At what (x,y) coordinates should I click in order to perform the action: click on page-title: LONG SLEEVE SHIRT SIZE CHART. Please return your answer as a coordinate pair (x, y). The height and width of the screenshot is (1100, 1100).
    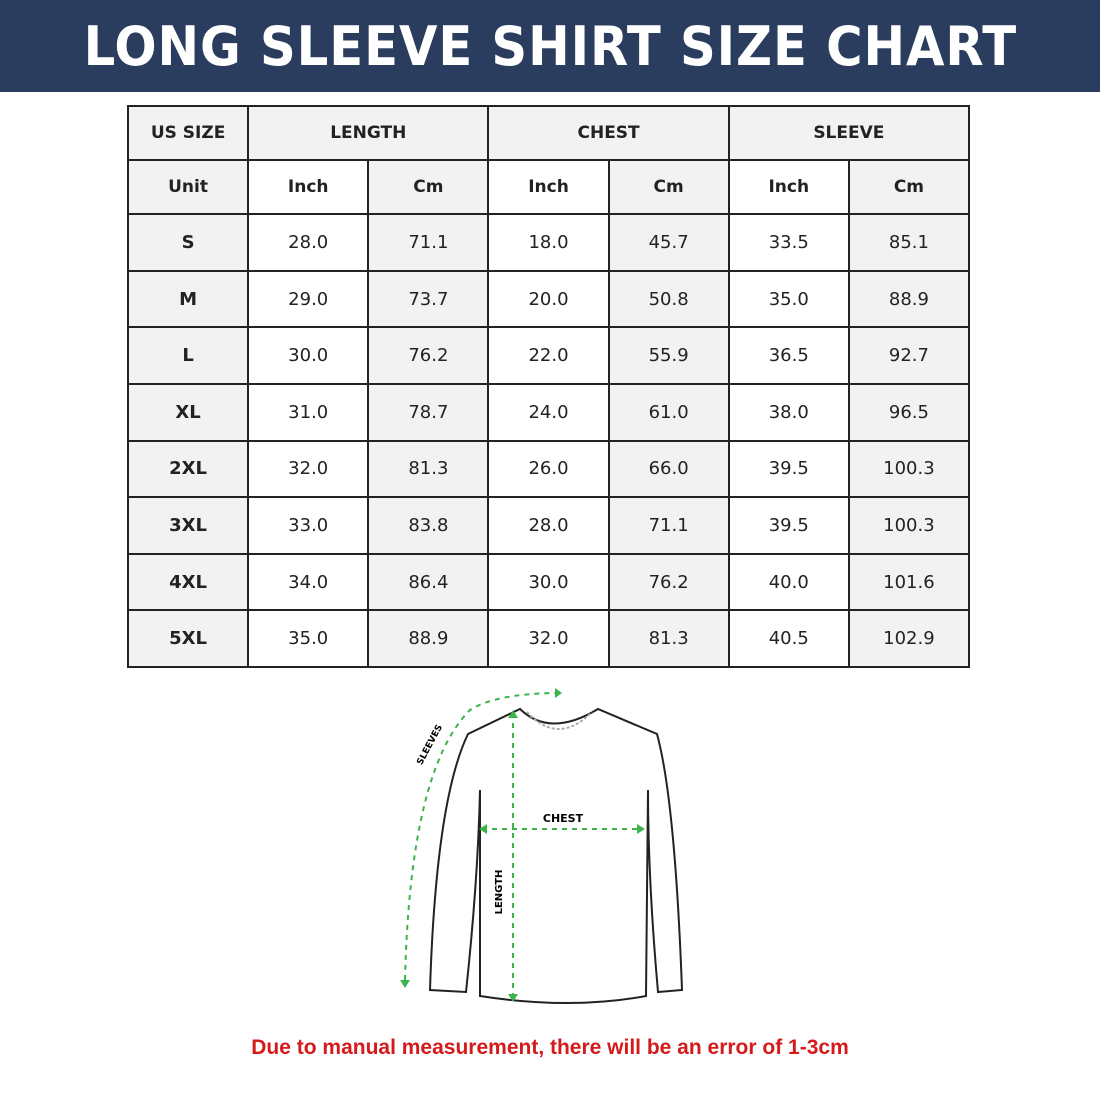
    Looking at the image, I should click on (550, 46).